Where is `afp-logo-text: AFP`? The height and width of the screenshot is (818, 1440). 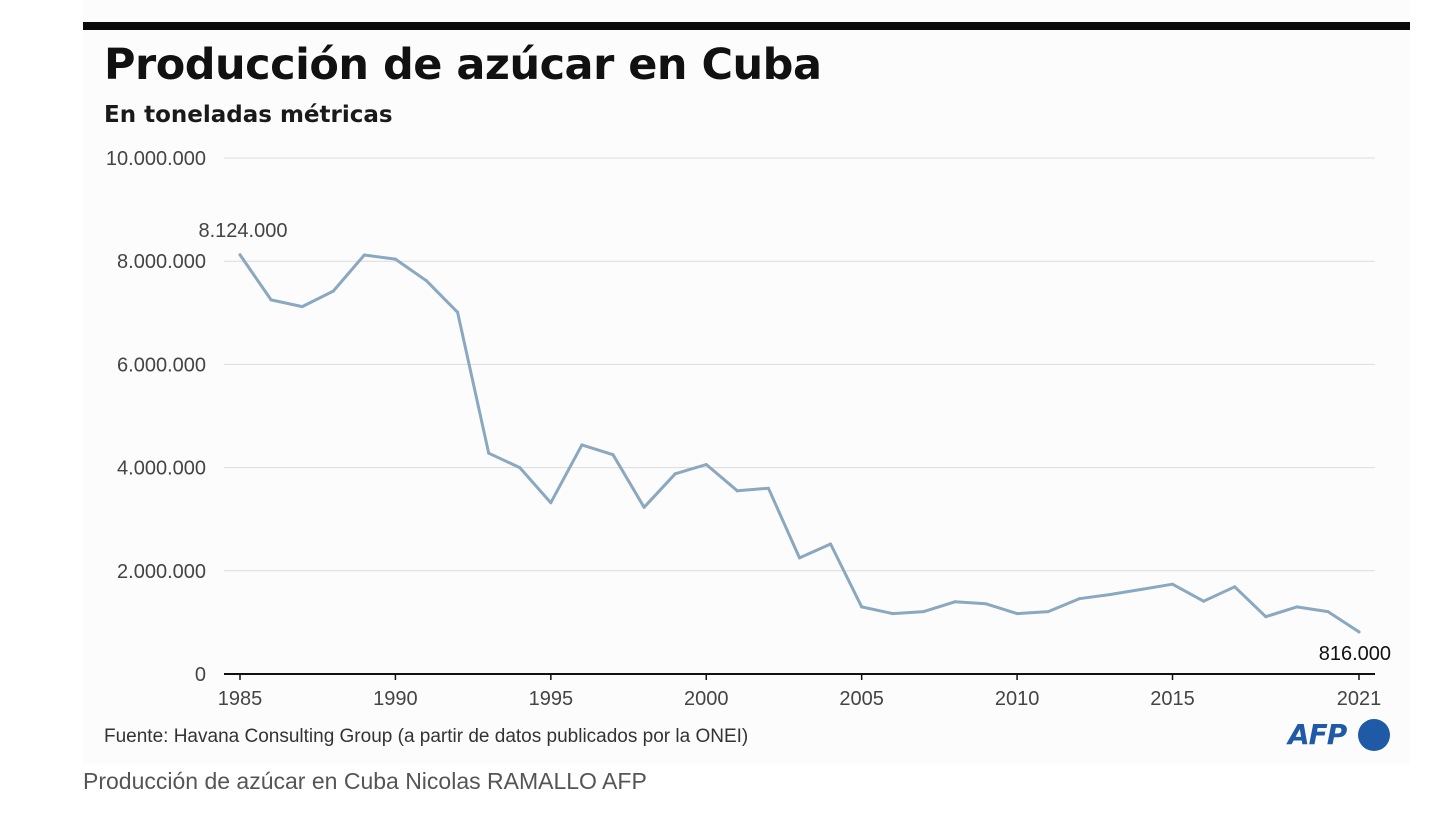
afp-logo-text: AFP is located at coordinates (1317, 734).